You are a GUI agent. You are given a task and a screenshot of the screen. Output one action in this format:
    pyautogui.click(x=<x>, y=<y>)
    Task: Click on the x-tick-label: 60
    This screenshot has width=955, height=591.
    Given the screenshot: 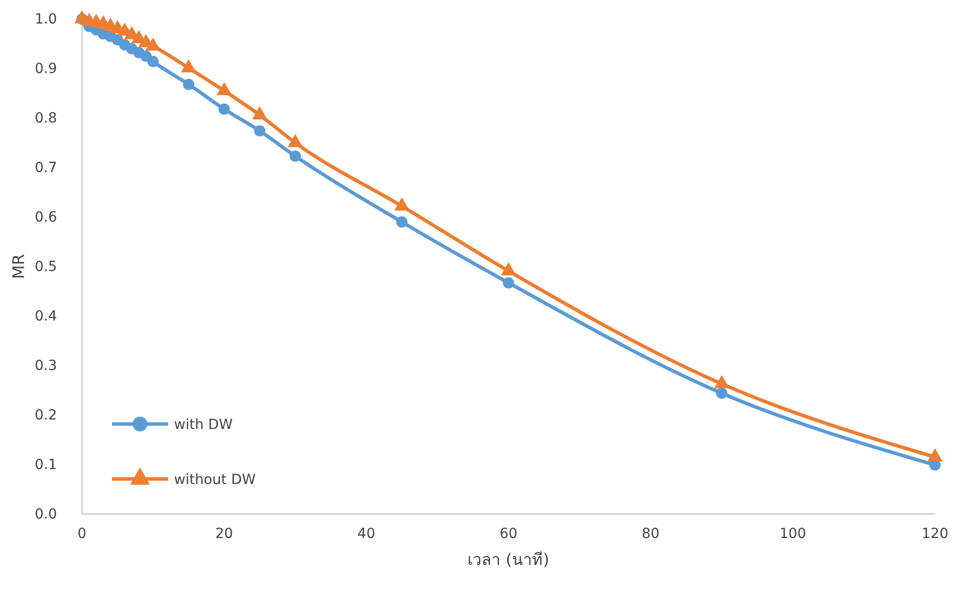 What is the action you would take?
    pyautogui.click(x=509, y=534)
    